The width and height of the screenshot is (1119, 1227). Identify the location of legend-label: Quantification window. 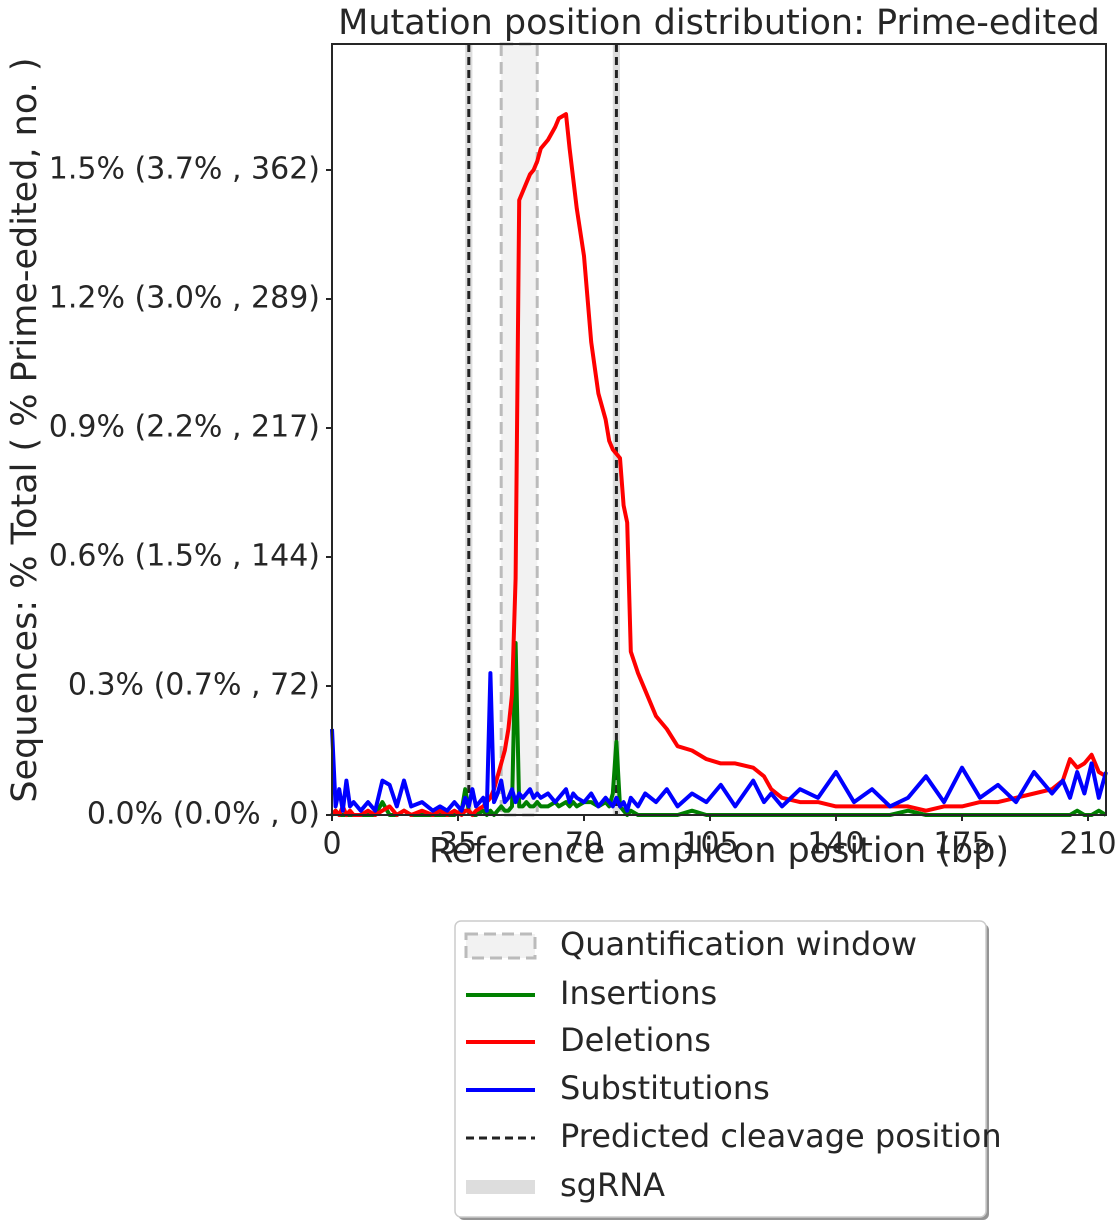
(738, 944).